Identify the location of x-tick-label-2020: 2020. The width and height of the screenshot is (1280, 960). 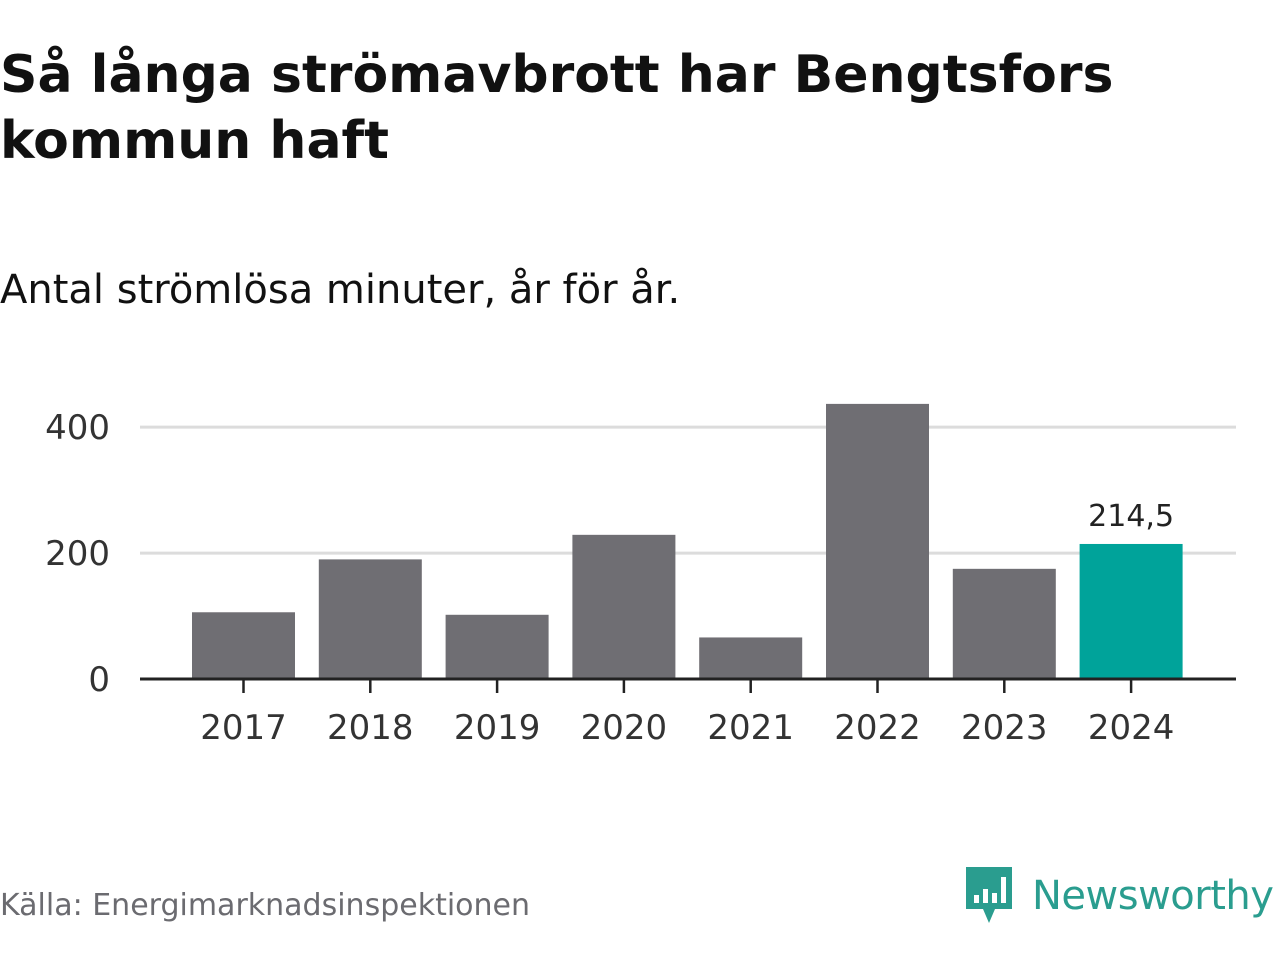
(624, 728).